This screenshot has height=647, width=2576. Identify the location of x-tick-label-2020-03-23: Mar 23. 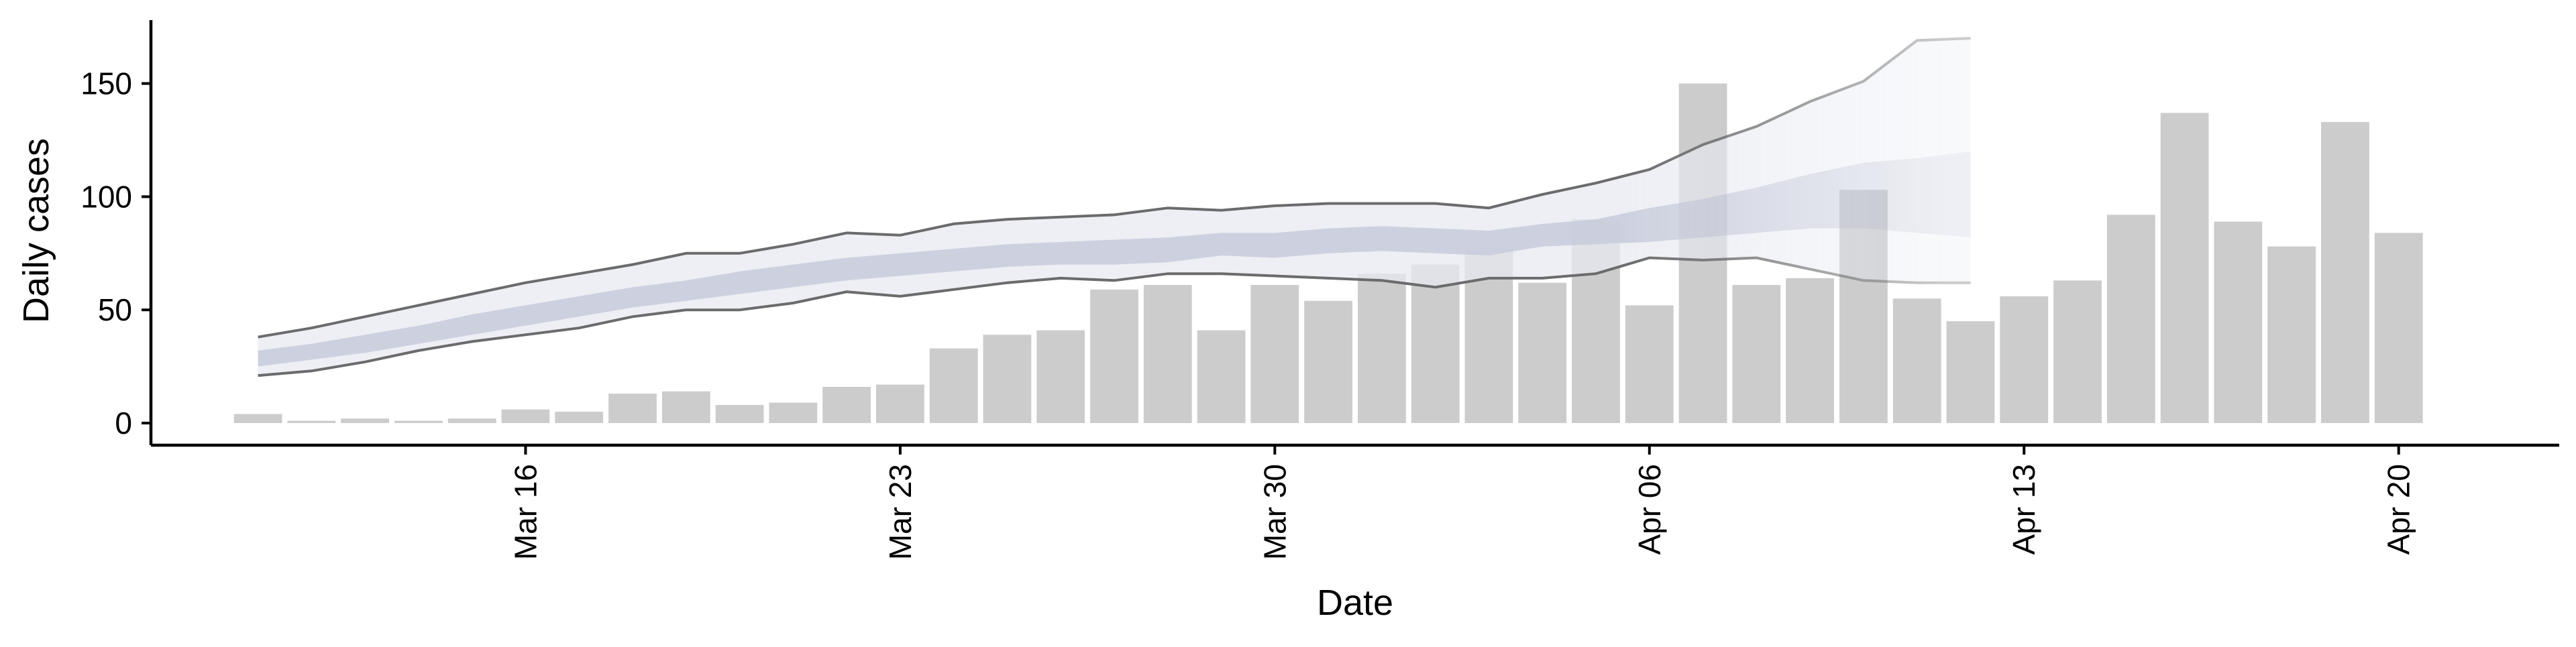
(900, 512).